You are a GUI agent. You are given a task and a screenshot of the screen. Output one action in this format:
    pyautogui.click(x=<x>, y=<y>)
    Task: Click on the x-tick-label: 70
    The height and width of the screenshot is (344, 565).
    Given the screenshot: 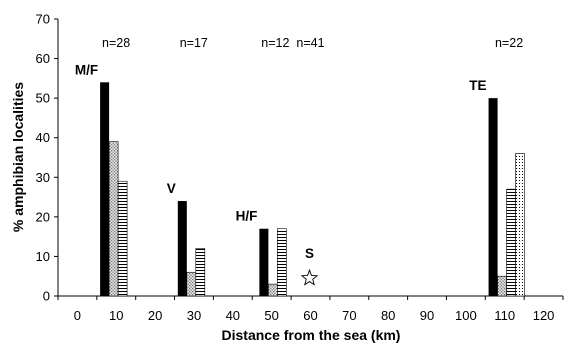 What is the action you would take?
    pyautogui.click(x=349, y=315)
    